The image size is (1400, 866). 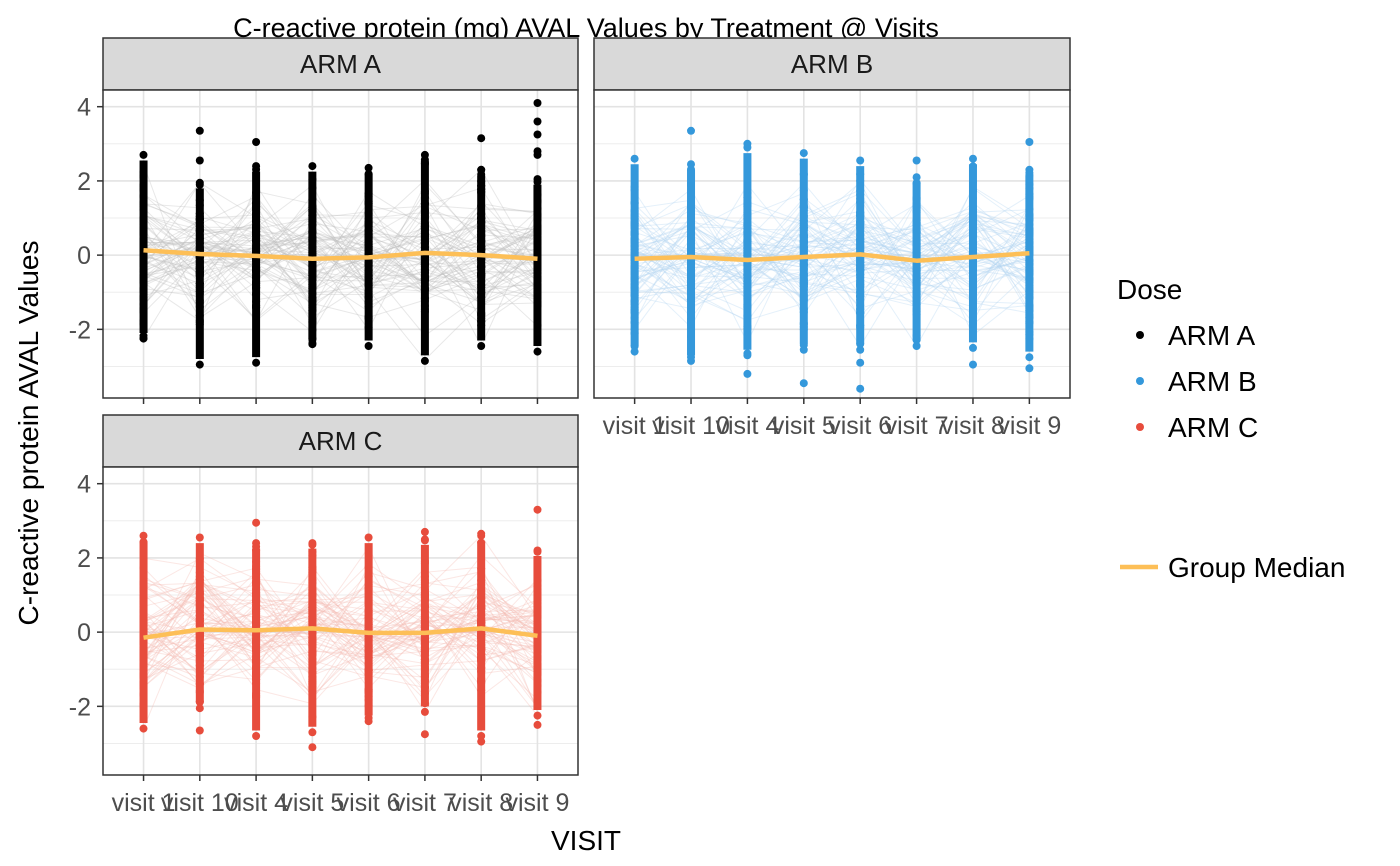 I want to click on facet-strip-label: ARM C, so click(x=341, y=441).